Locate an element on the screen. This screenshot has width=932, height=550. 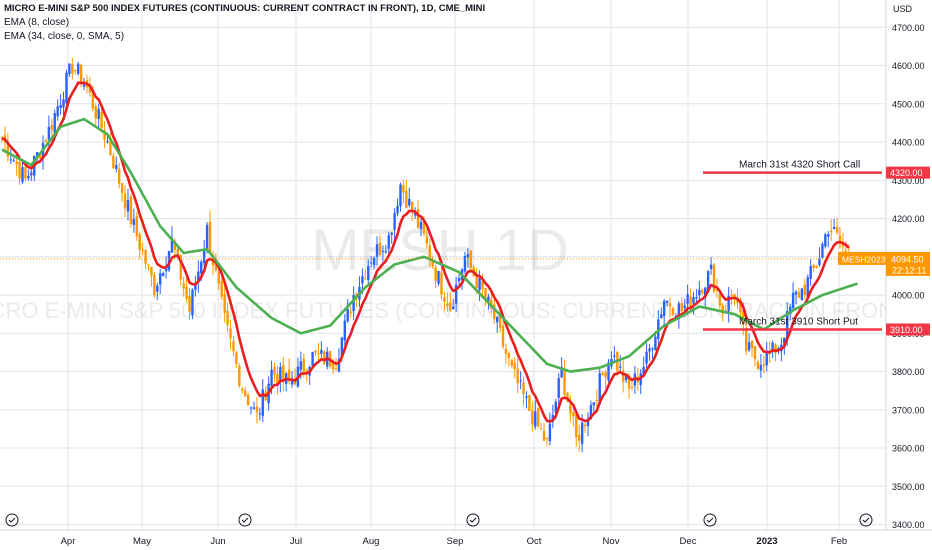
price-tick-label: 4300.00 is located at coordinates (908, 181).